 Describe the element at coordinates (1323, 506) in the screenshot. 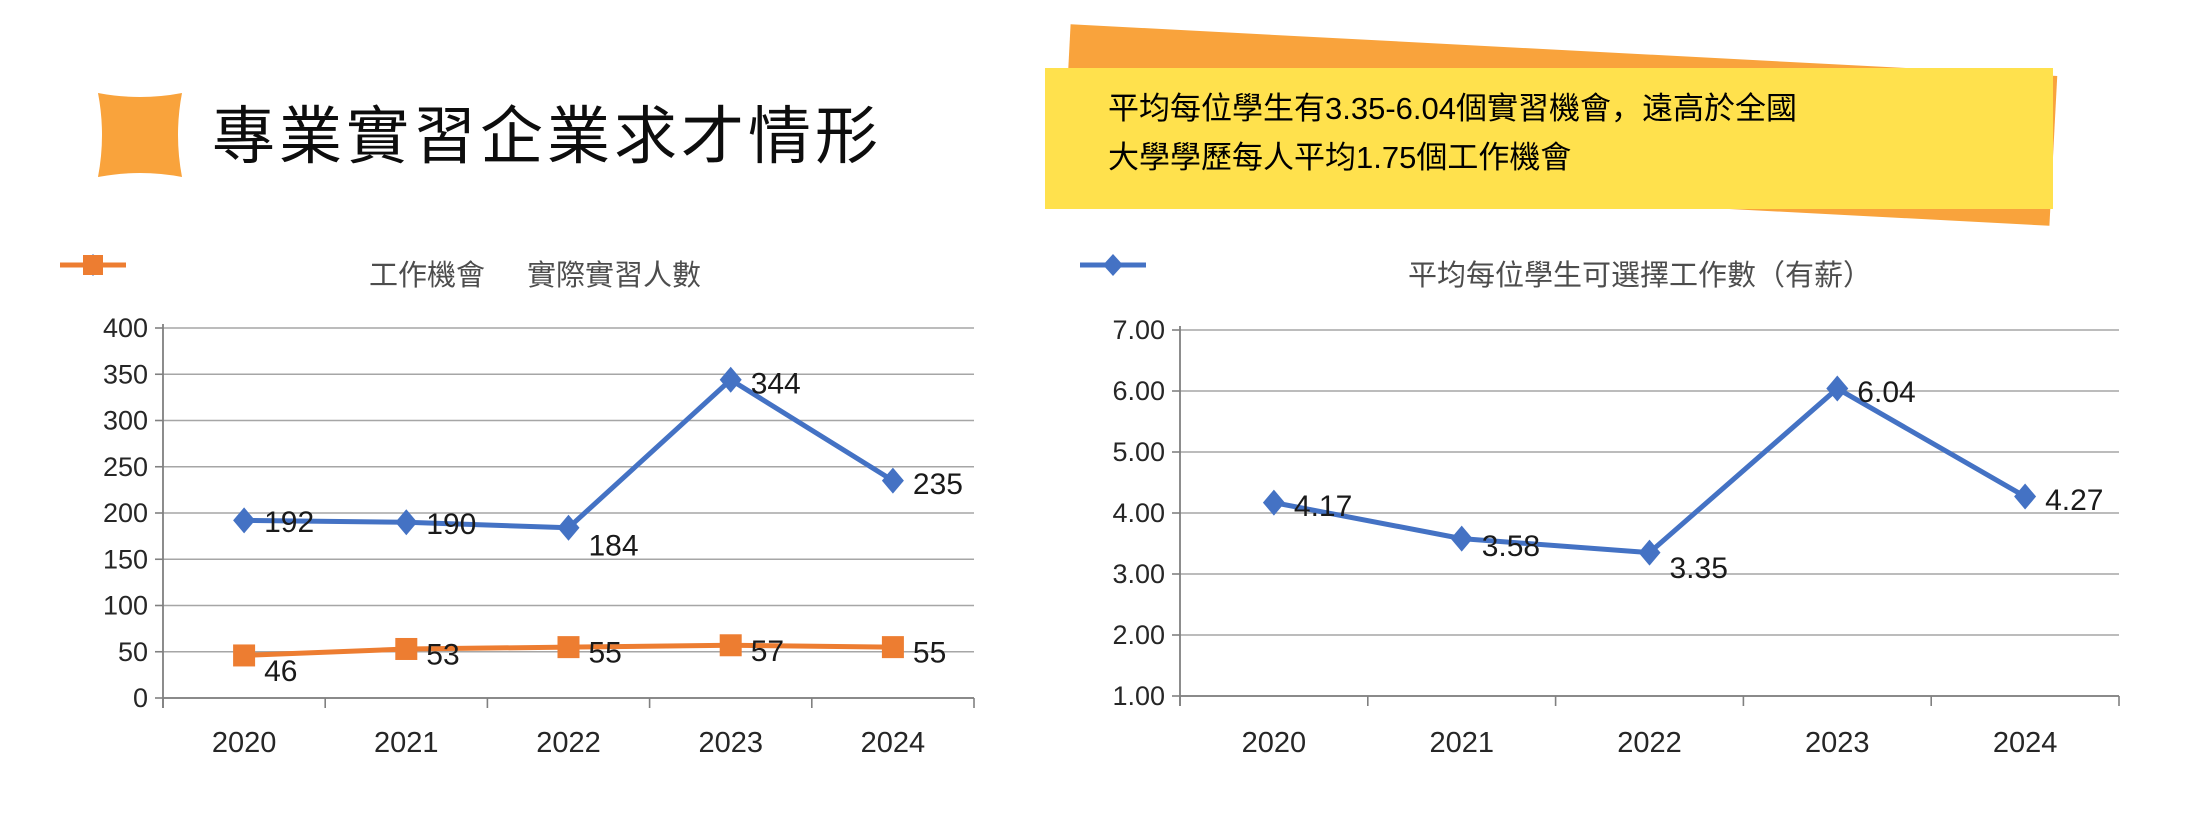

I see `data-point-label: 4.17` at that location.